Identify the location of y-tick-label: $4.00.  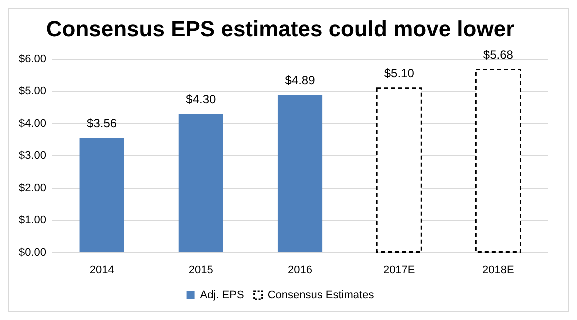
(32, 124).